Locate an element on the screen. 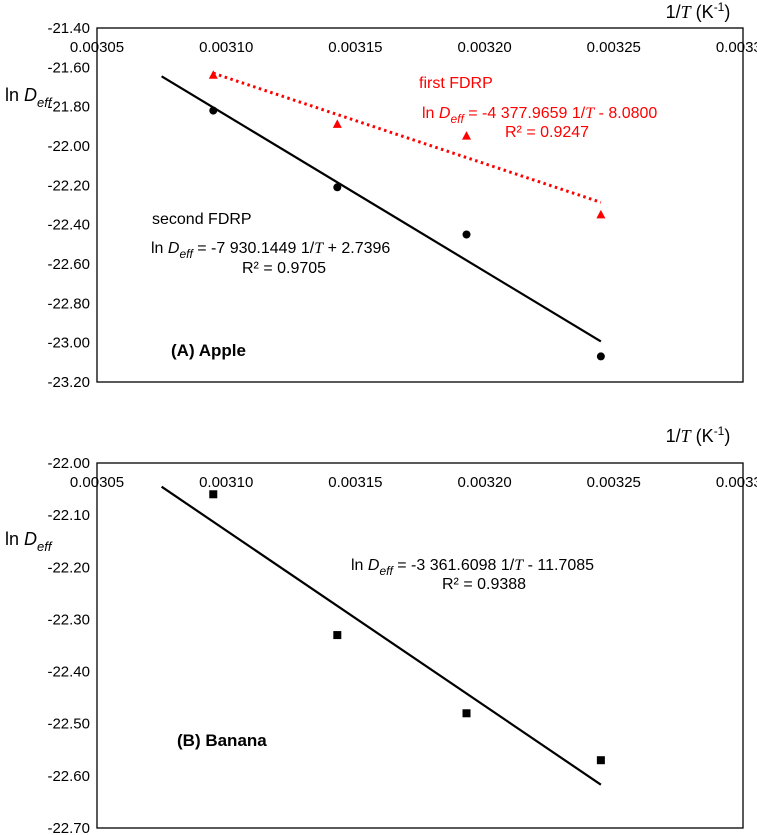 The image size is (757, 835). y-tick-label: -21.60 is located at coordinates (68, 67).